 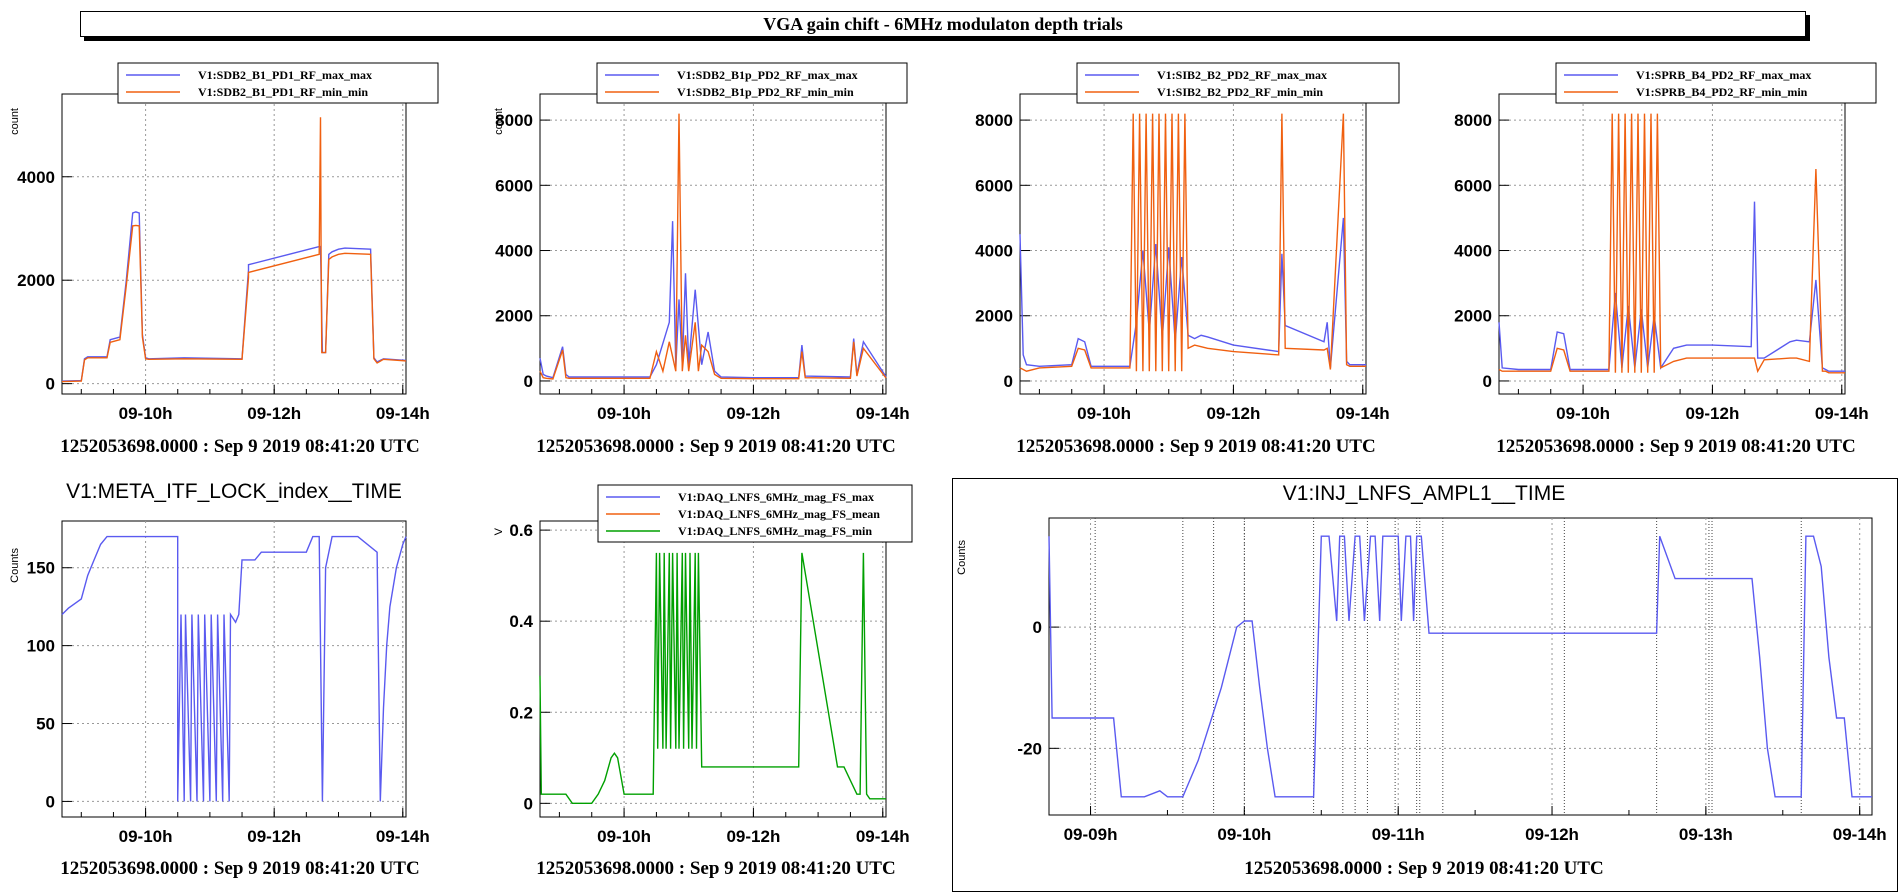 What do you see at coordinates (775, 531) in the screenshot?
I see `legend-entry: V1:DAQ_LNFS_6MHz_mag_FS_min` at bounding box center [775, 531].